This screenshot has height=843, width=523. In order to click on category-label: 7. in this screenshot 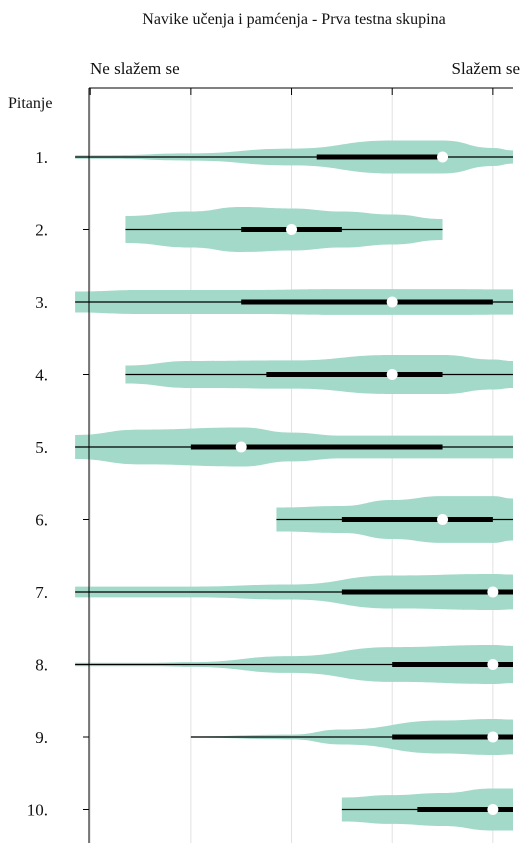, I will do `click(41, 592)`.